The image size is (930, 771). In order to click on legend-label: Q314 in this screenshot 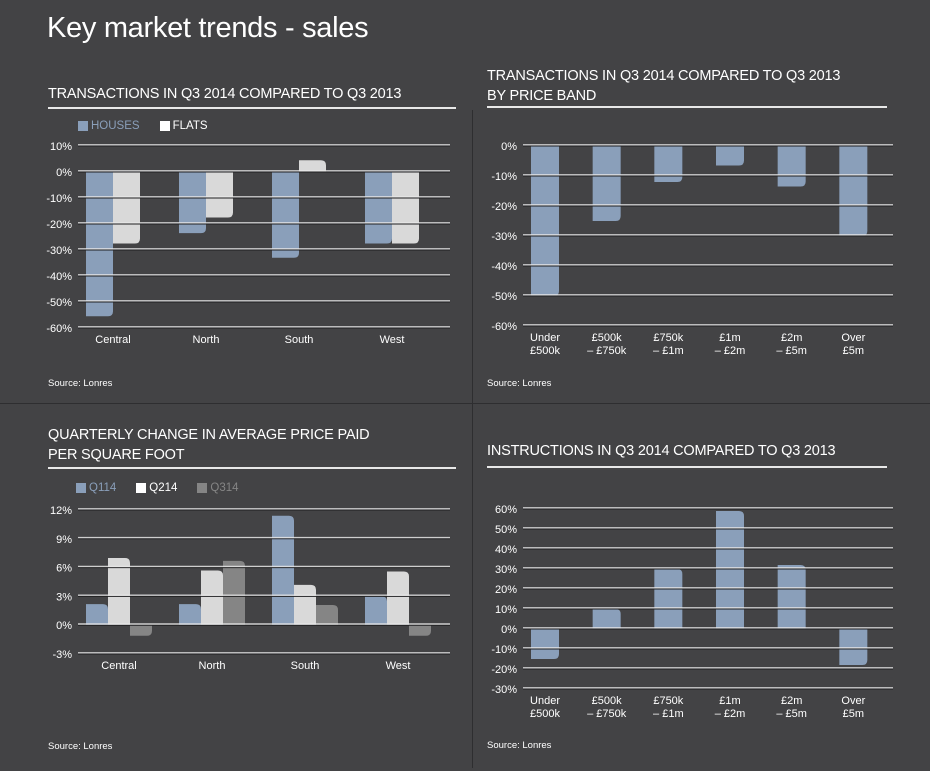, I will do `click(224, 488)`.